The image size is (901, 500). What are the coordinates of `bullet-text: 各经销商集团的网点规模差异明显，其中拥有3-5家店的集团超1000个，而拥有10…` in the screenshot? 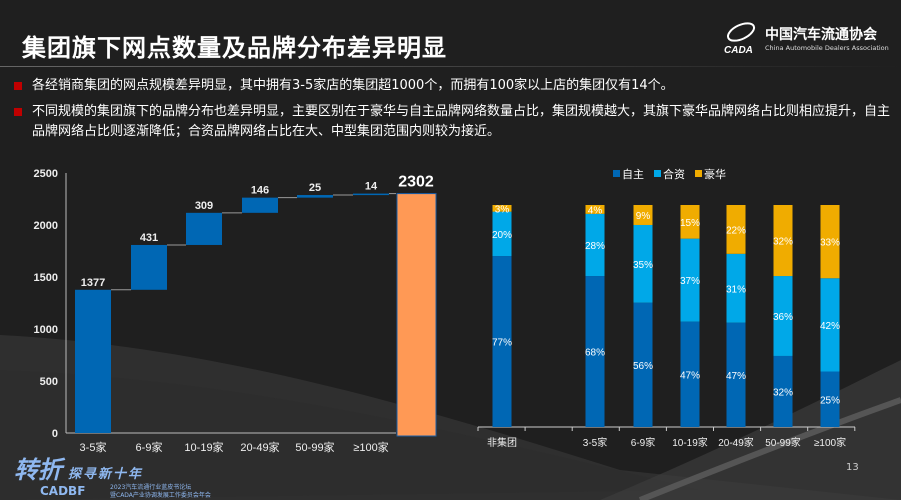 It's located at (353, 85).